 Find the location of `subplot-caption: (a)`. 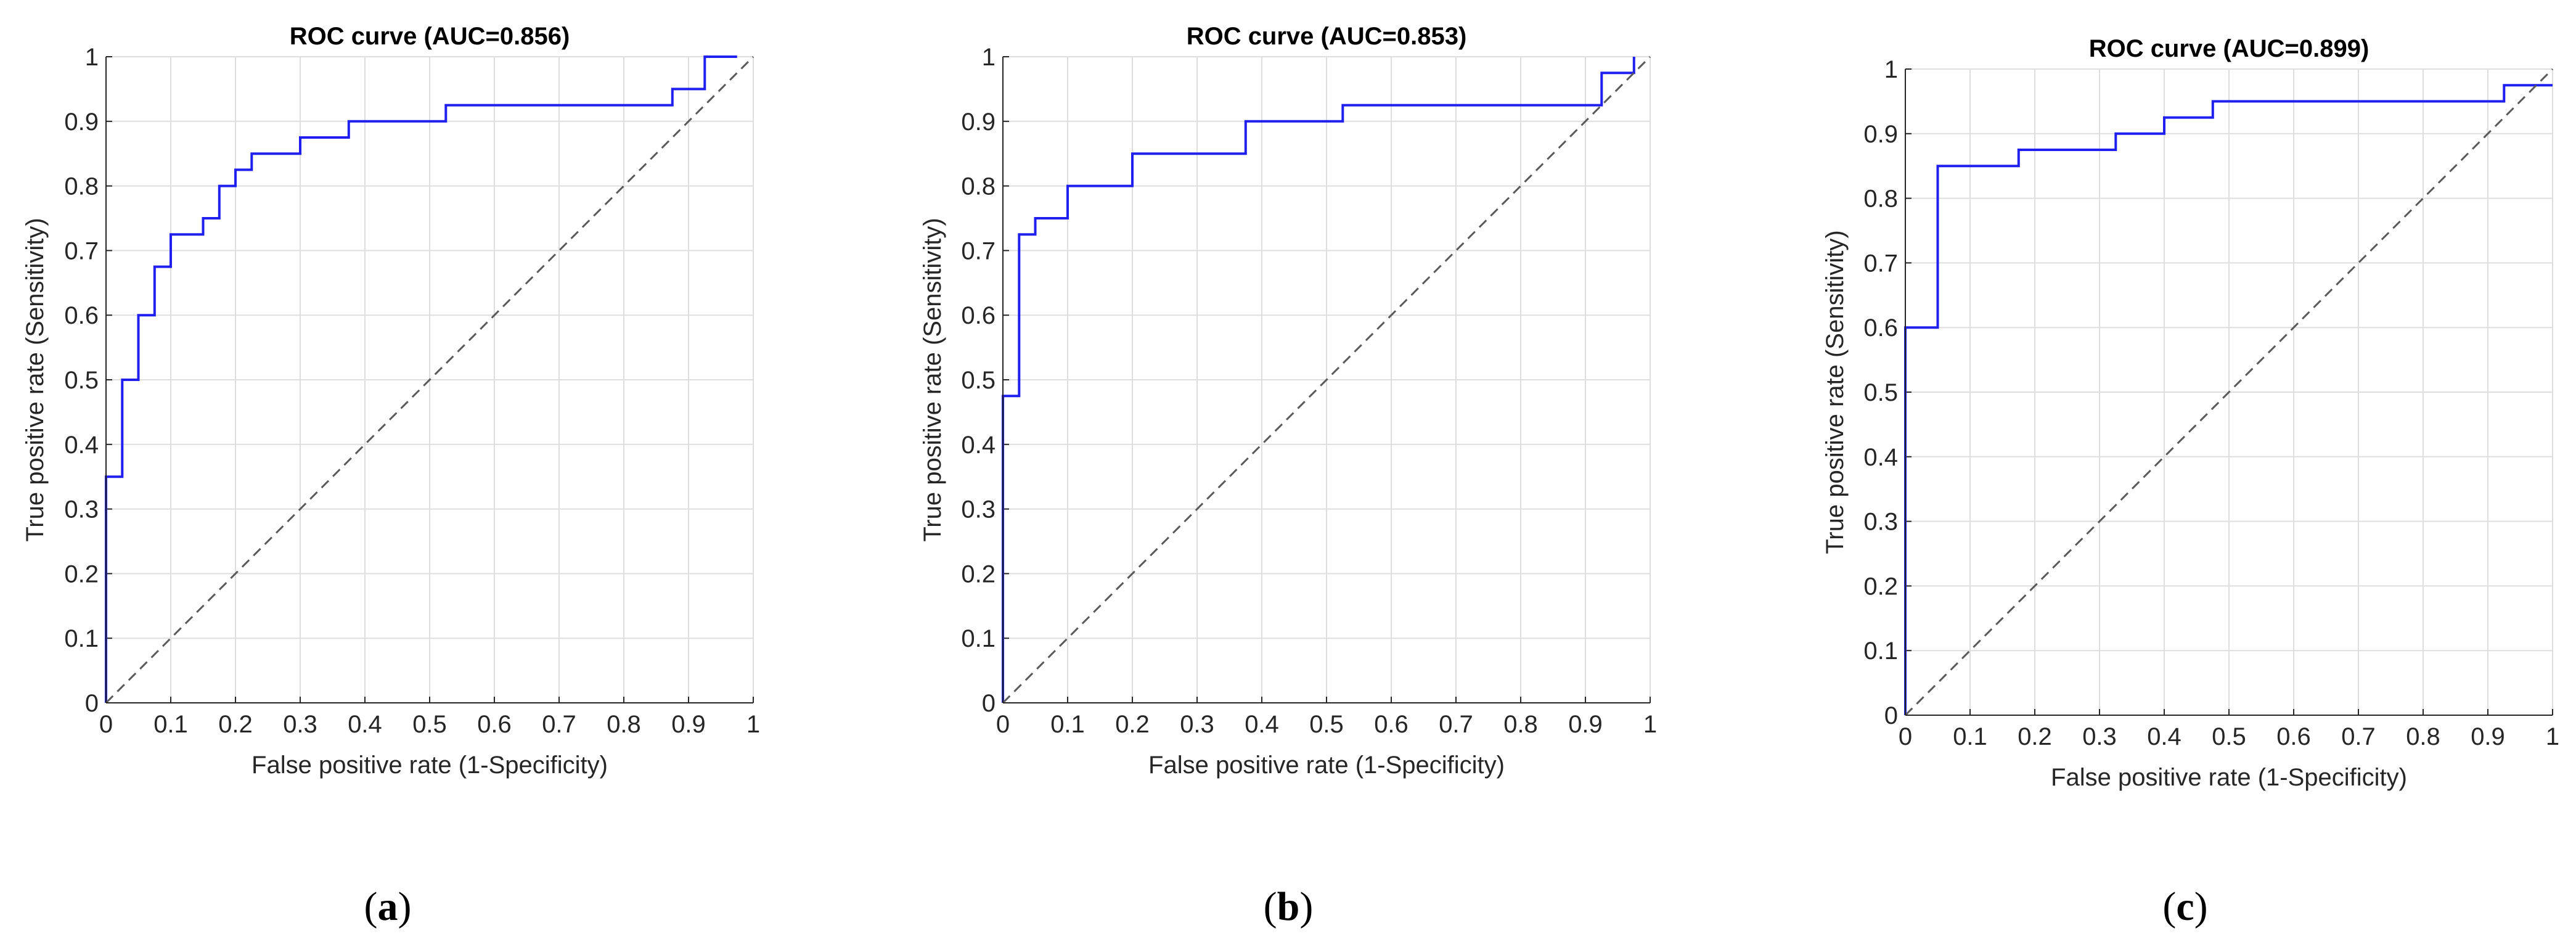

subplot-caption: (a) is located at coordinates (388, 907).